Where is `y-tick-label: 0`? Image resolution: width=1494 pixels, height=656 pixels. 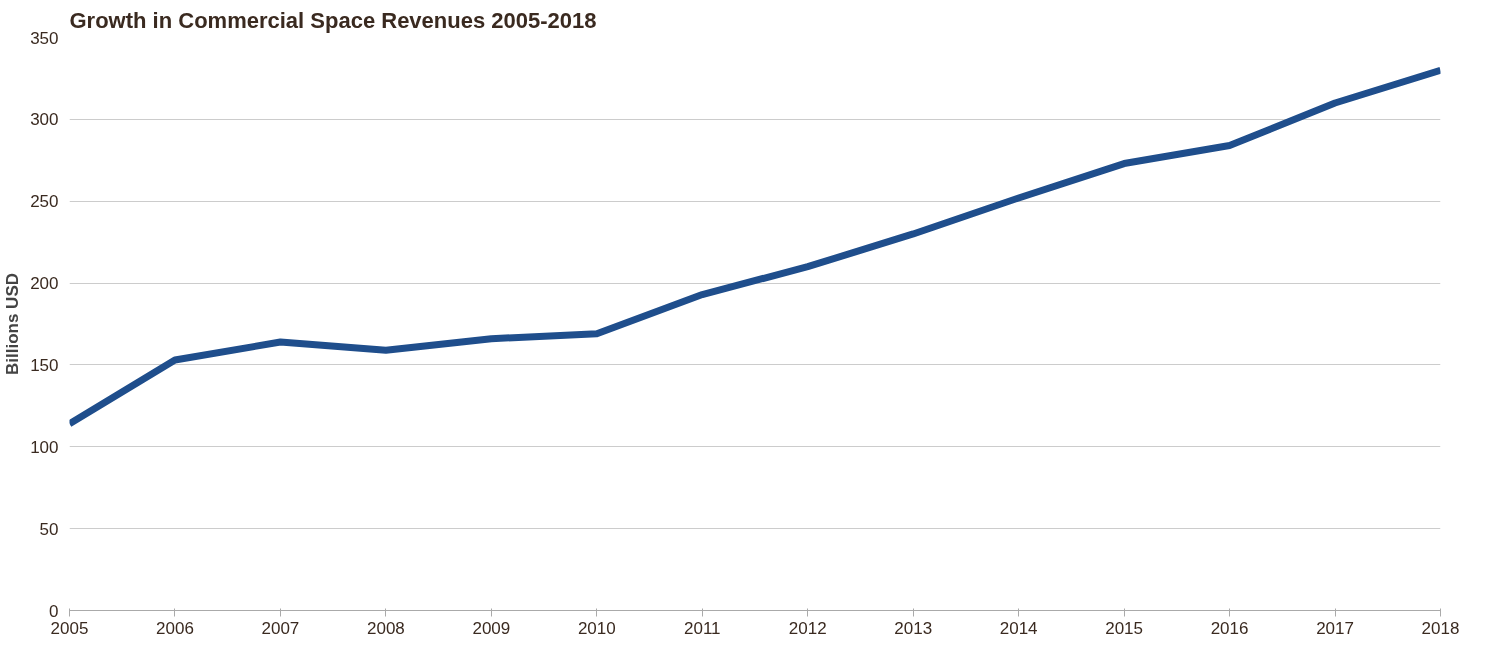 y-tick-label: 0 is located at coordinates (54, 611).